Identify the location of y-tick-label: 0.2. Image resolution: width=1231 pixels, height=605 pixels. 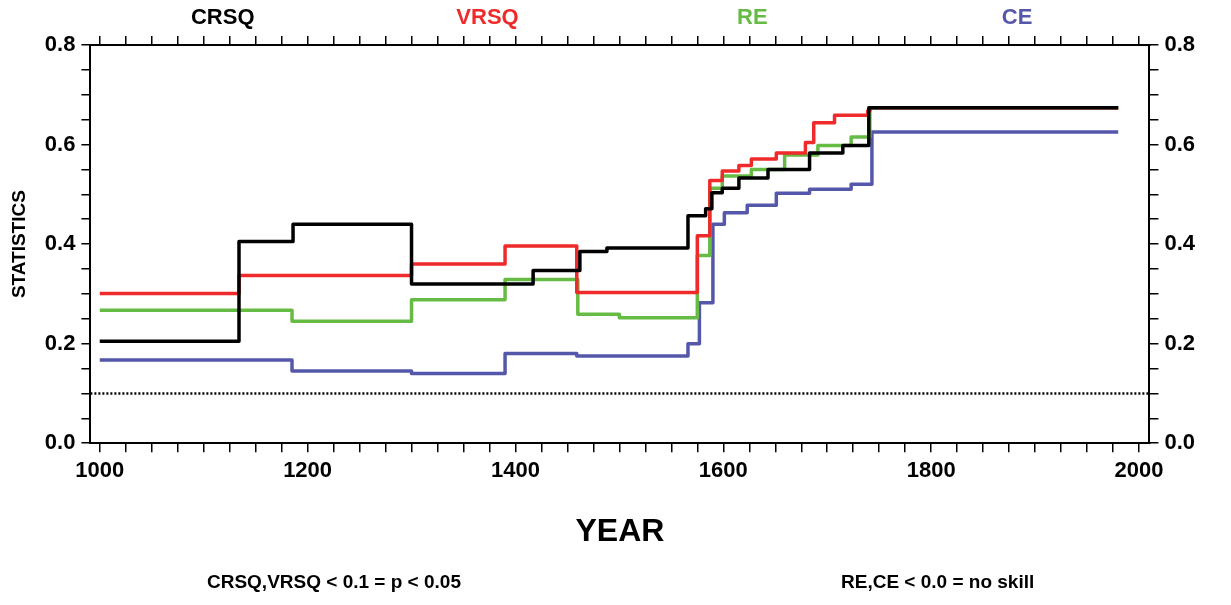
(60, 342).